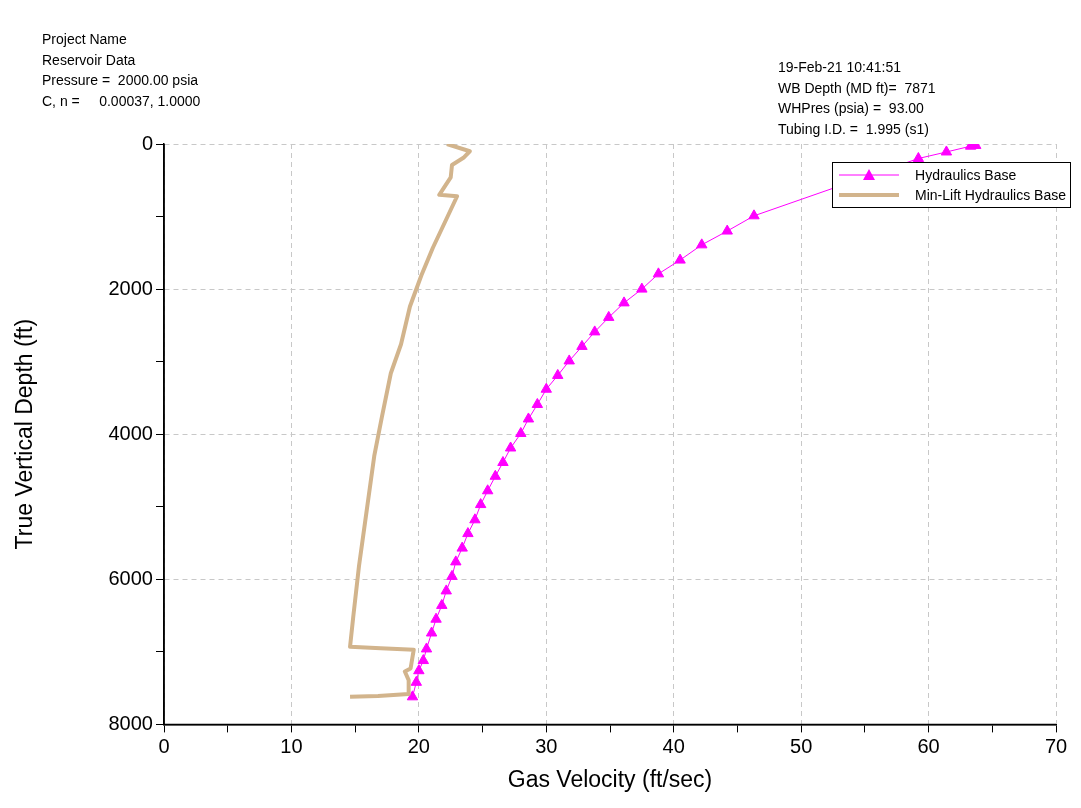 This screenshot has height=808, width=1081. Describe the element at coordinates (130, 577) in the screenshot. I see `y-tick-label: 6000` at that location.